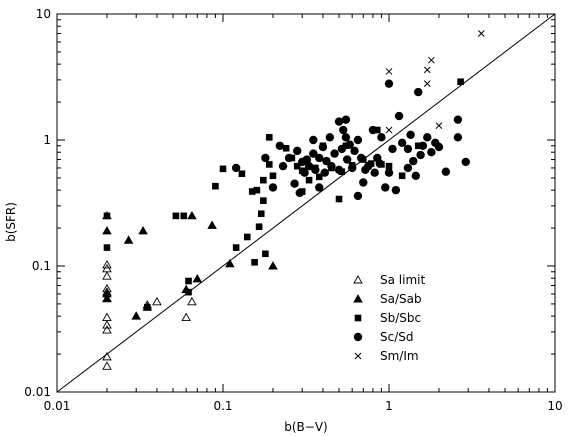  Describe the element at coordinates (358, 279) in the screenshot. I see `legend-marker-sa-limit` at that location.